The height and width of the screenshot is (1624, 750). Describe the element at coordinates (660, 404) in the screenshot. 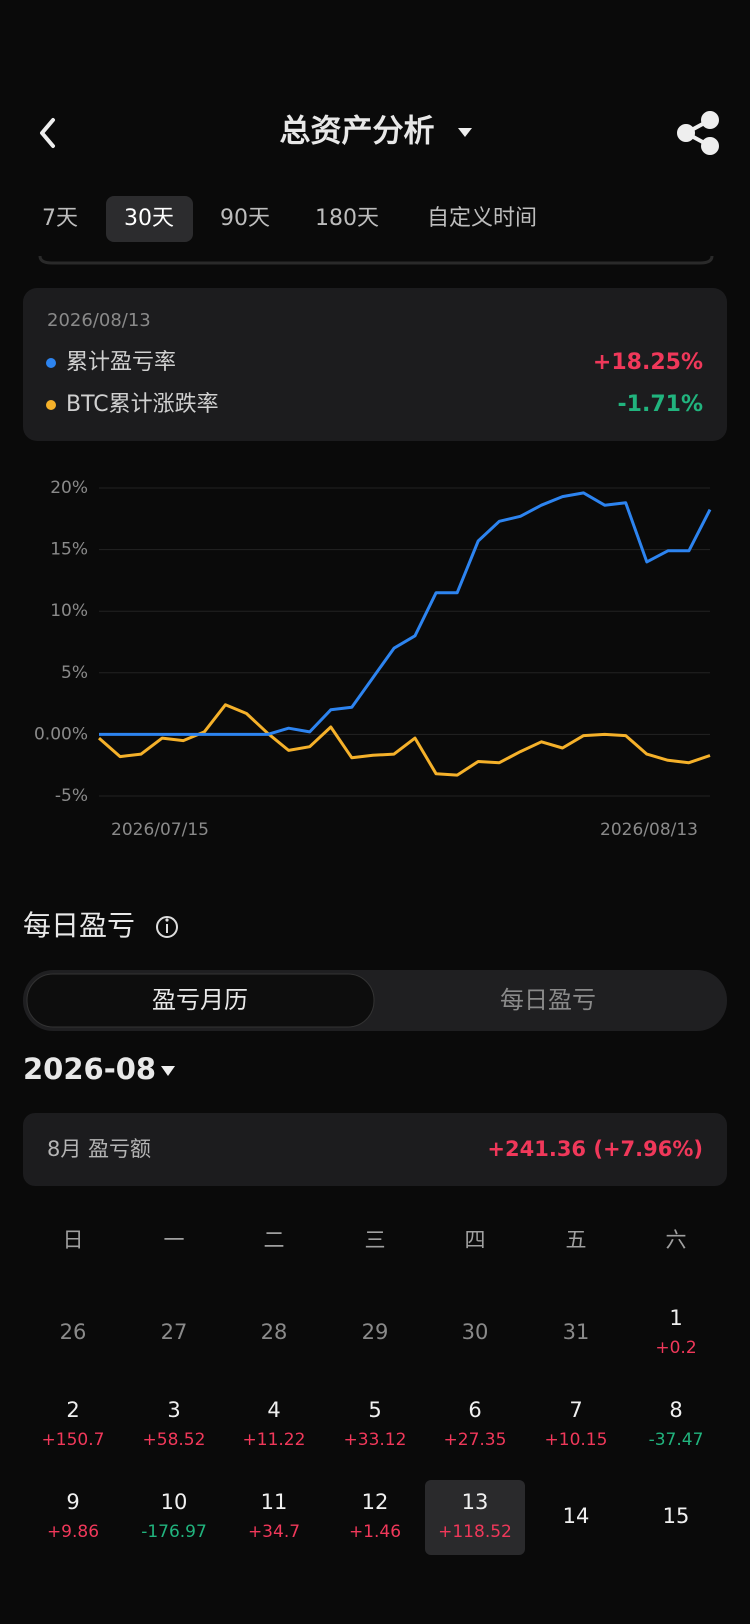

I see `legend-value: -1.71%` at that location.